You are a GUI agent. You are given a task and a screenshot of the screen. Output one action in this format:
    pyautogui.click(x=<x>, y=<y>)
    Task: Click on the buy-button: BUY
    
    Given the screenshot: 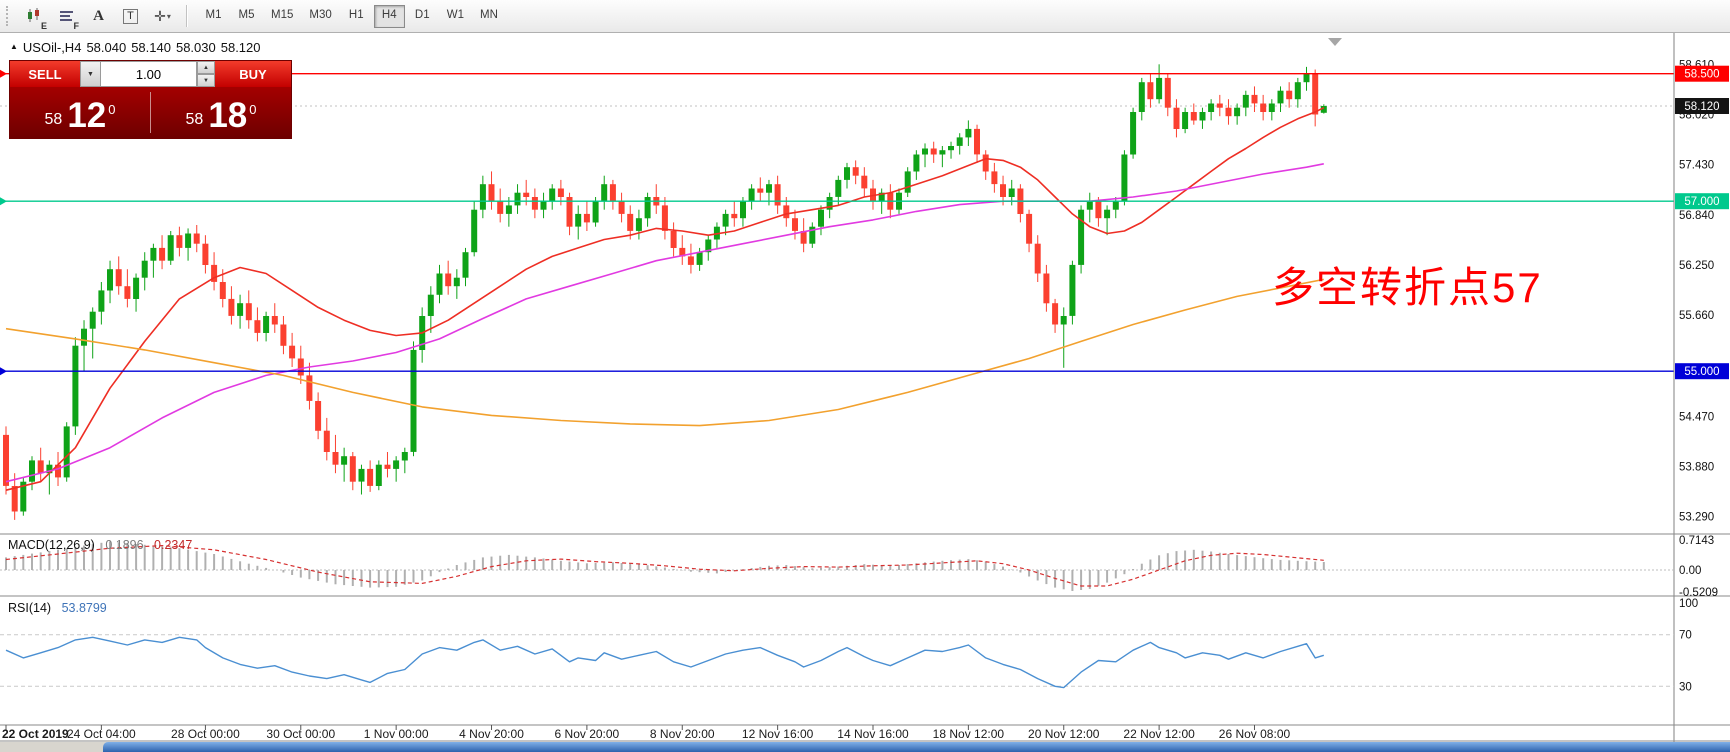 What is the action you would take?
    pyautogui.click(x=253, y=74)
    